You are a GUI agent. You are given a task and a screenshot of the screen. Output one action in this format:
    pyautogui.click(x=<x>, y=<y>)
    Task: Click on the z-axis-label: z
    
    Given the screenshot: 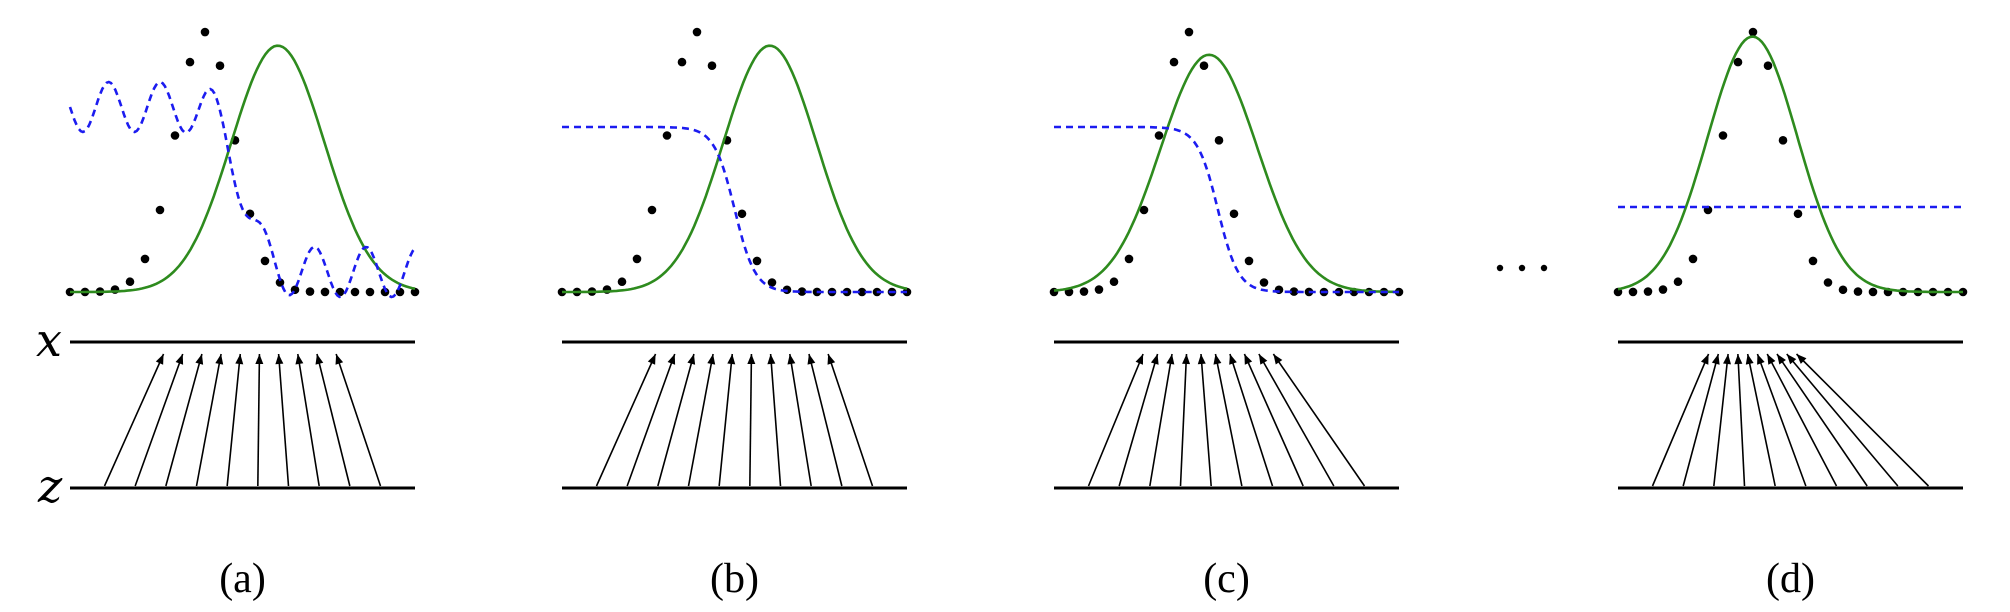 What is the action you would take?
    pyautogui.click(x=50, y=486)
    